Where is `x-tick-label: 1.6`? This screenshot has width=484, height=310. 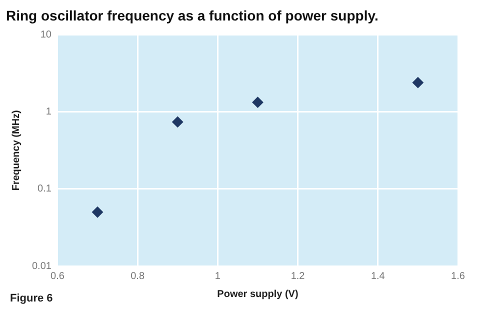
x-tick-label: 1.6 is located at coordinates (458, 276).